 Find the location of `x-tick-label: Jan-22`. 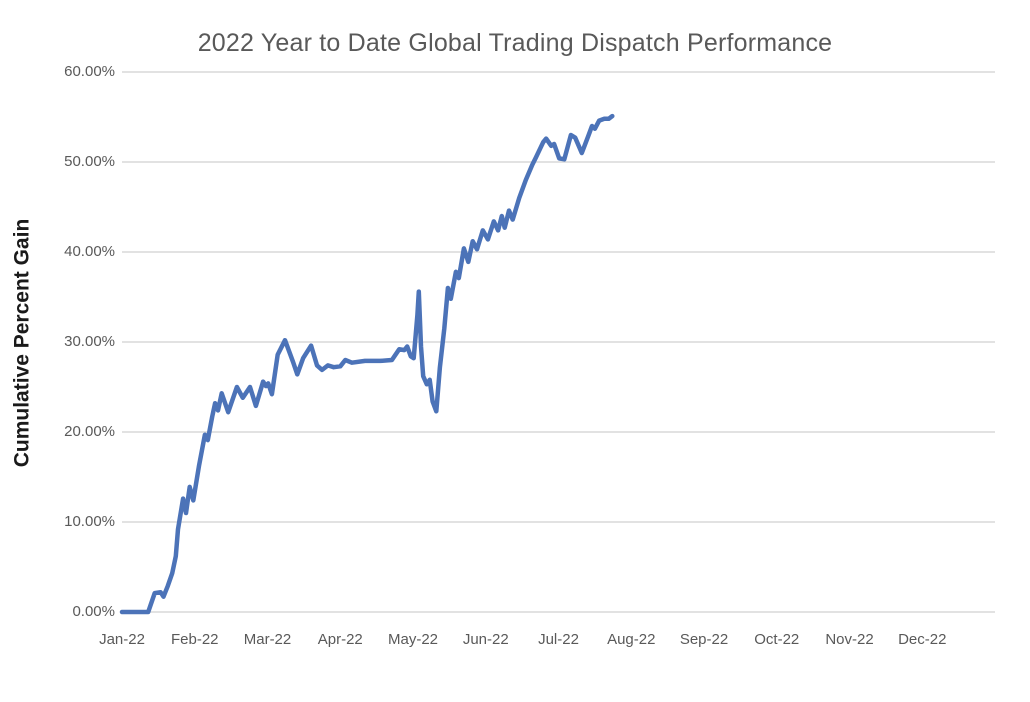

x-tick-label: Jan-22 is located at coordinates (122, 639).